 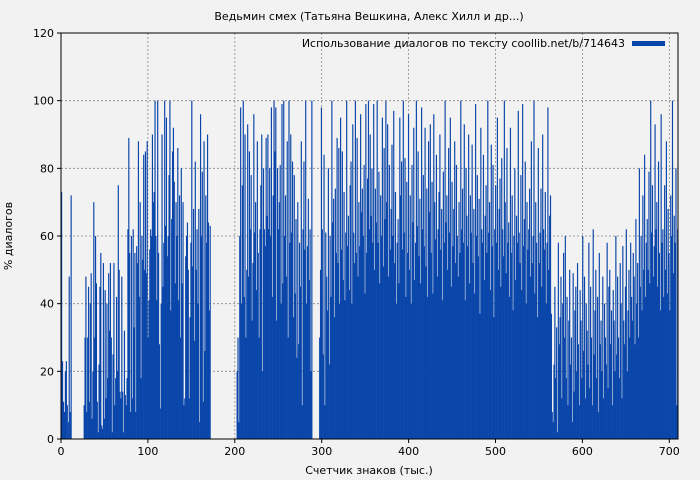 What do you see at coordinates (582, 451) in the screenshot?
I see `x-tick-label: 600` at bounding box center [582, 451].